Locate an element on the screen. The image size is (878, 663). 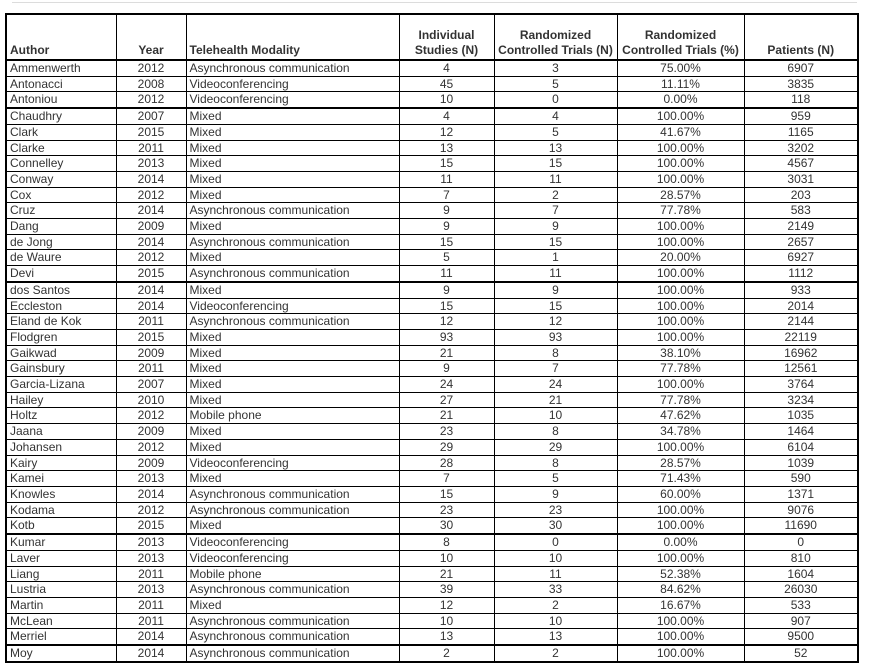
cell-author: Gainsbury is located at coordinates (61, 369).